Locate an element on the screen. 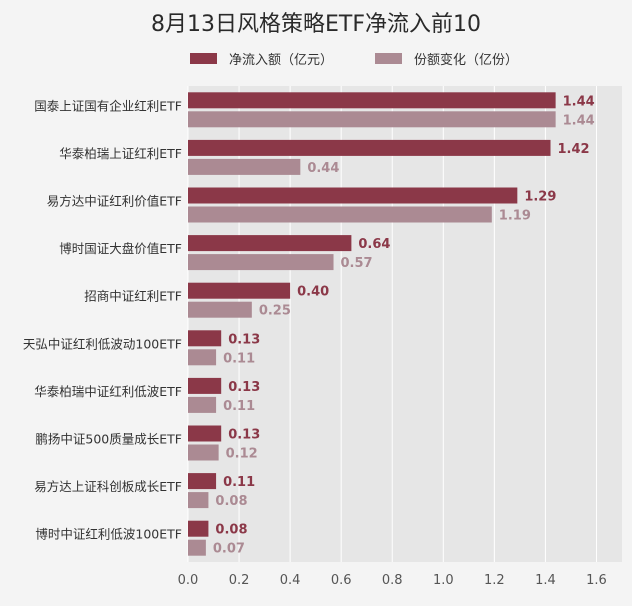  data-label-share-change: 0.44 is located at coordinates (323, 168).